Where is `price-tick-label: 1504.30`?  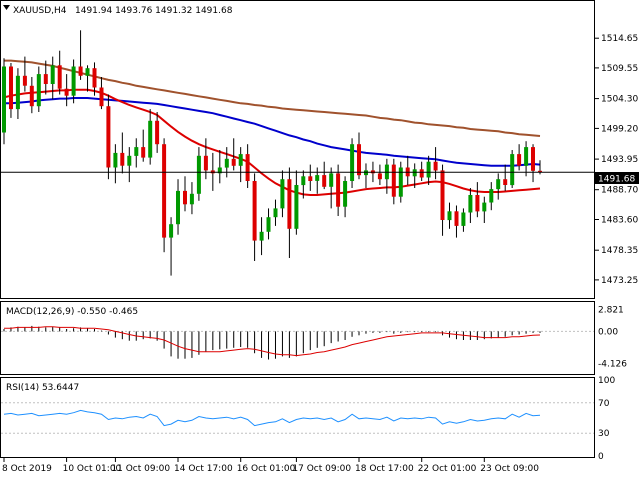
price-tick-label: 1504.30 is located at coordinates (619, 100).